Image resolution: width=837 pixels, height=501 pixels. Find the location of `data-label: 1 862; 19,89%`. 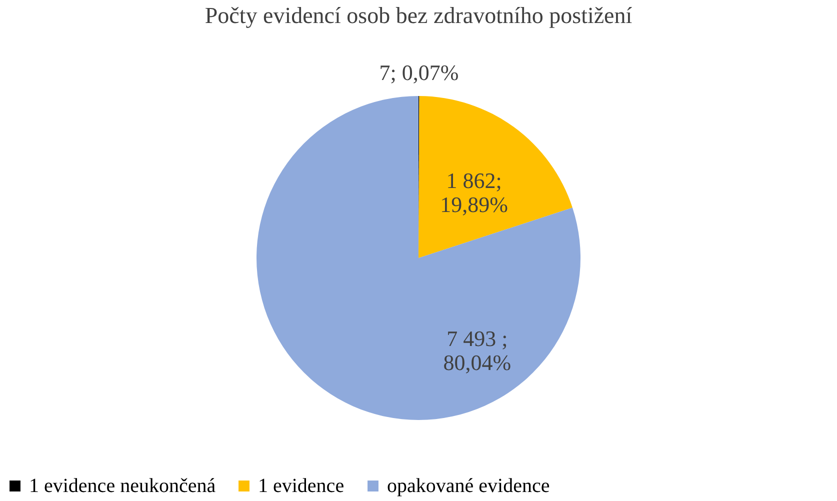

data-label: 1 862; 19,89% is located at coordinates (474, 192).